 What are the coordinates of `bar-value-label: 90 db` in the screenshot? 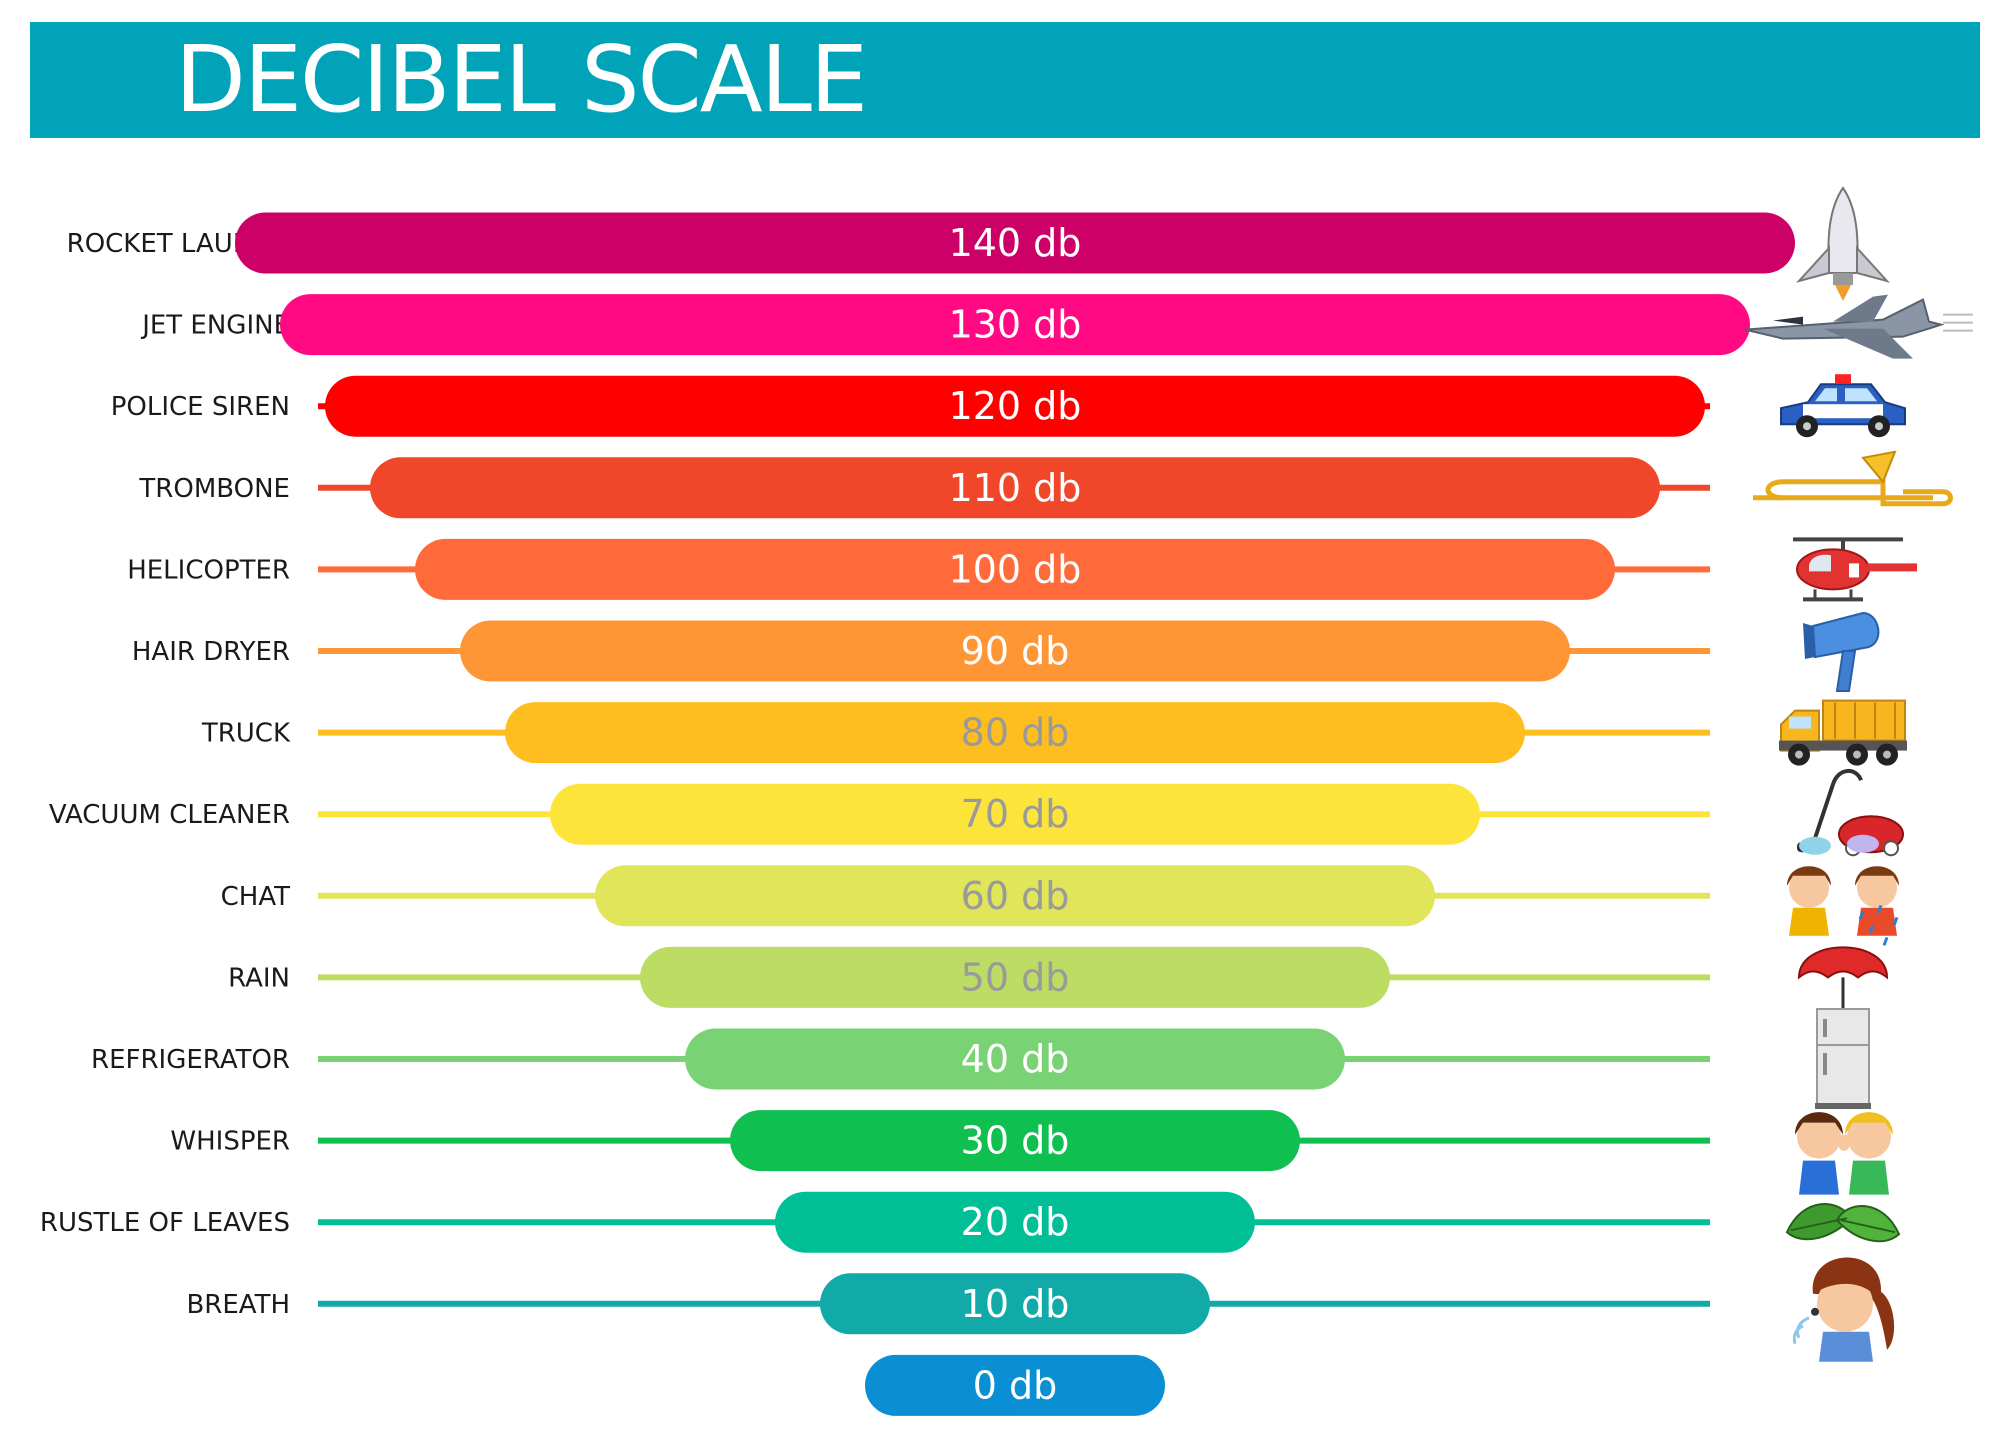 It's located at (1015, 651).